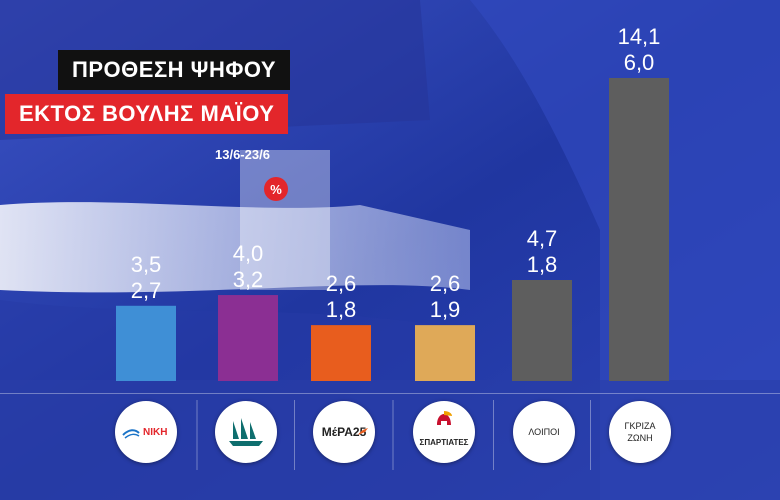  I want to click on mera25-logo-text: ΜέΡΑ25, so click(344, 432).